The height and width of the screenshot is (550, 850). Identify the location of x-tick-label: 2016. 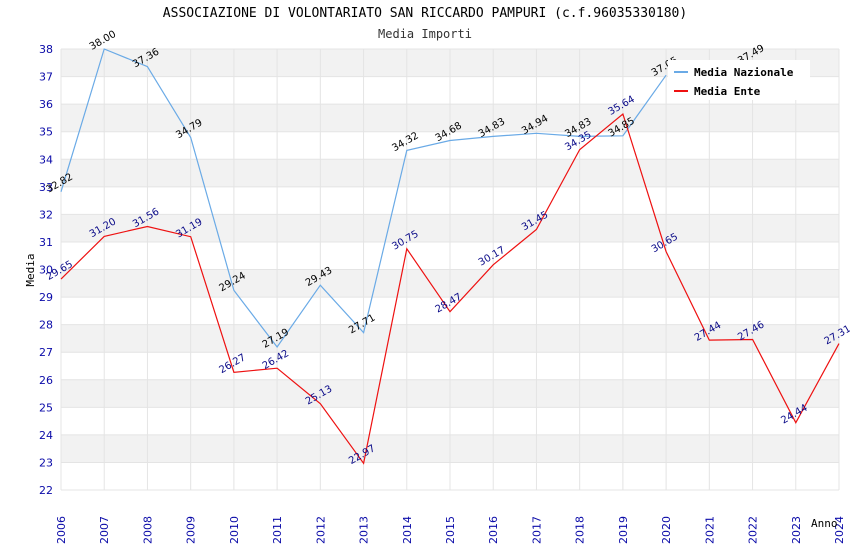
(493, 530).